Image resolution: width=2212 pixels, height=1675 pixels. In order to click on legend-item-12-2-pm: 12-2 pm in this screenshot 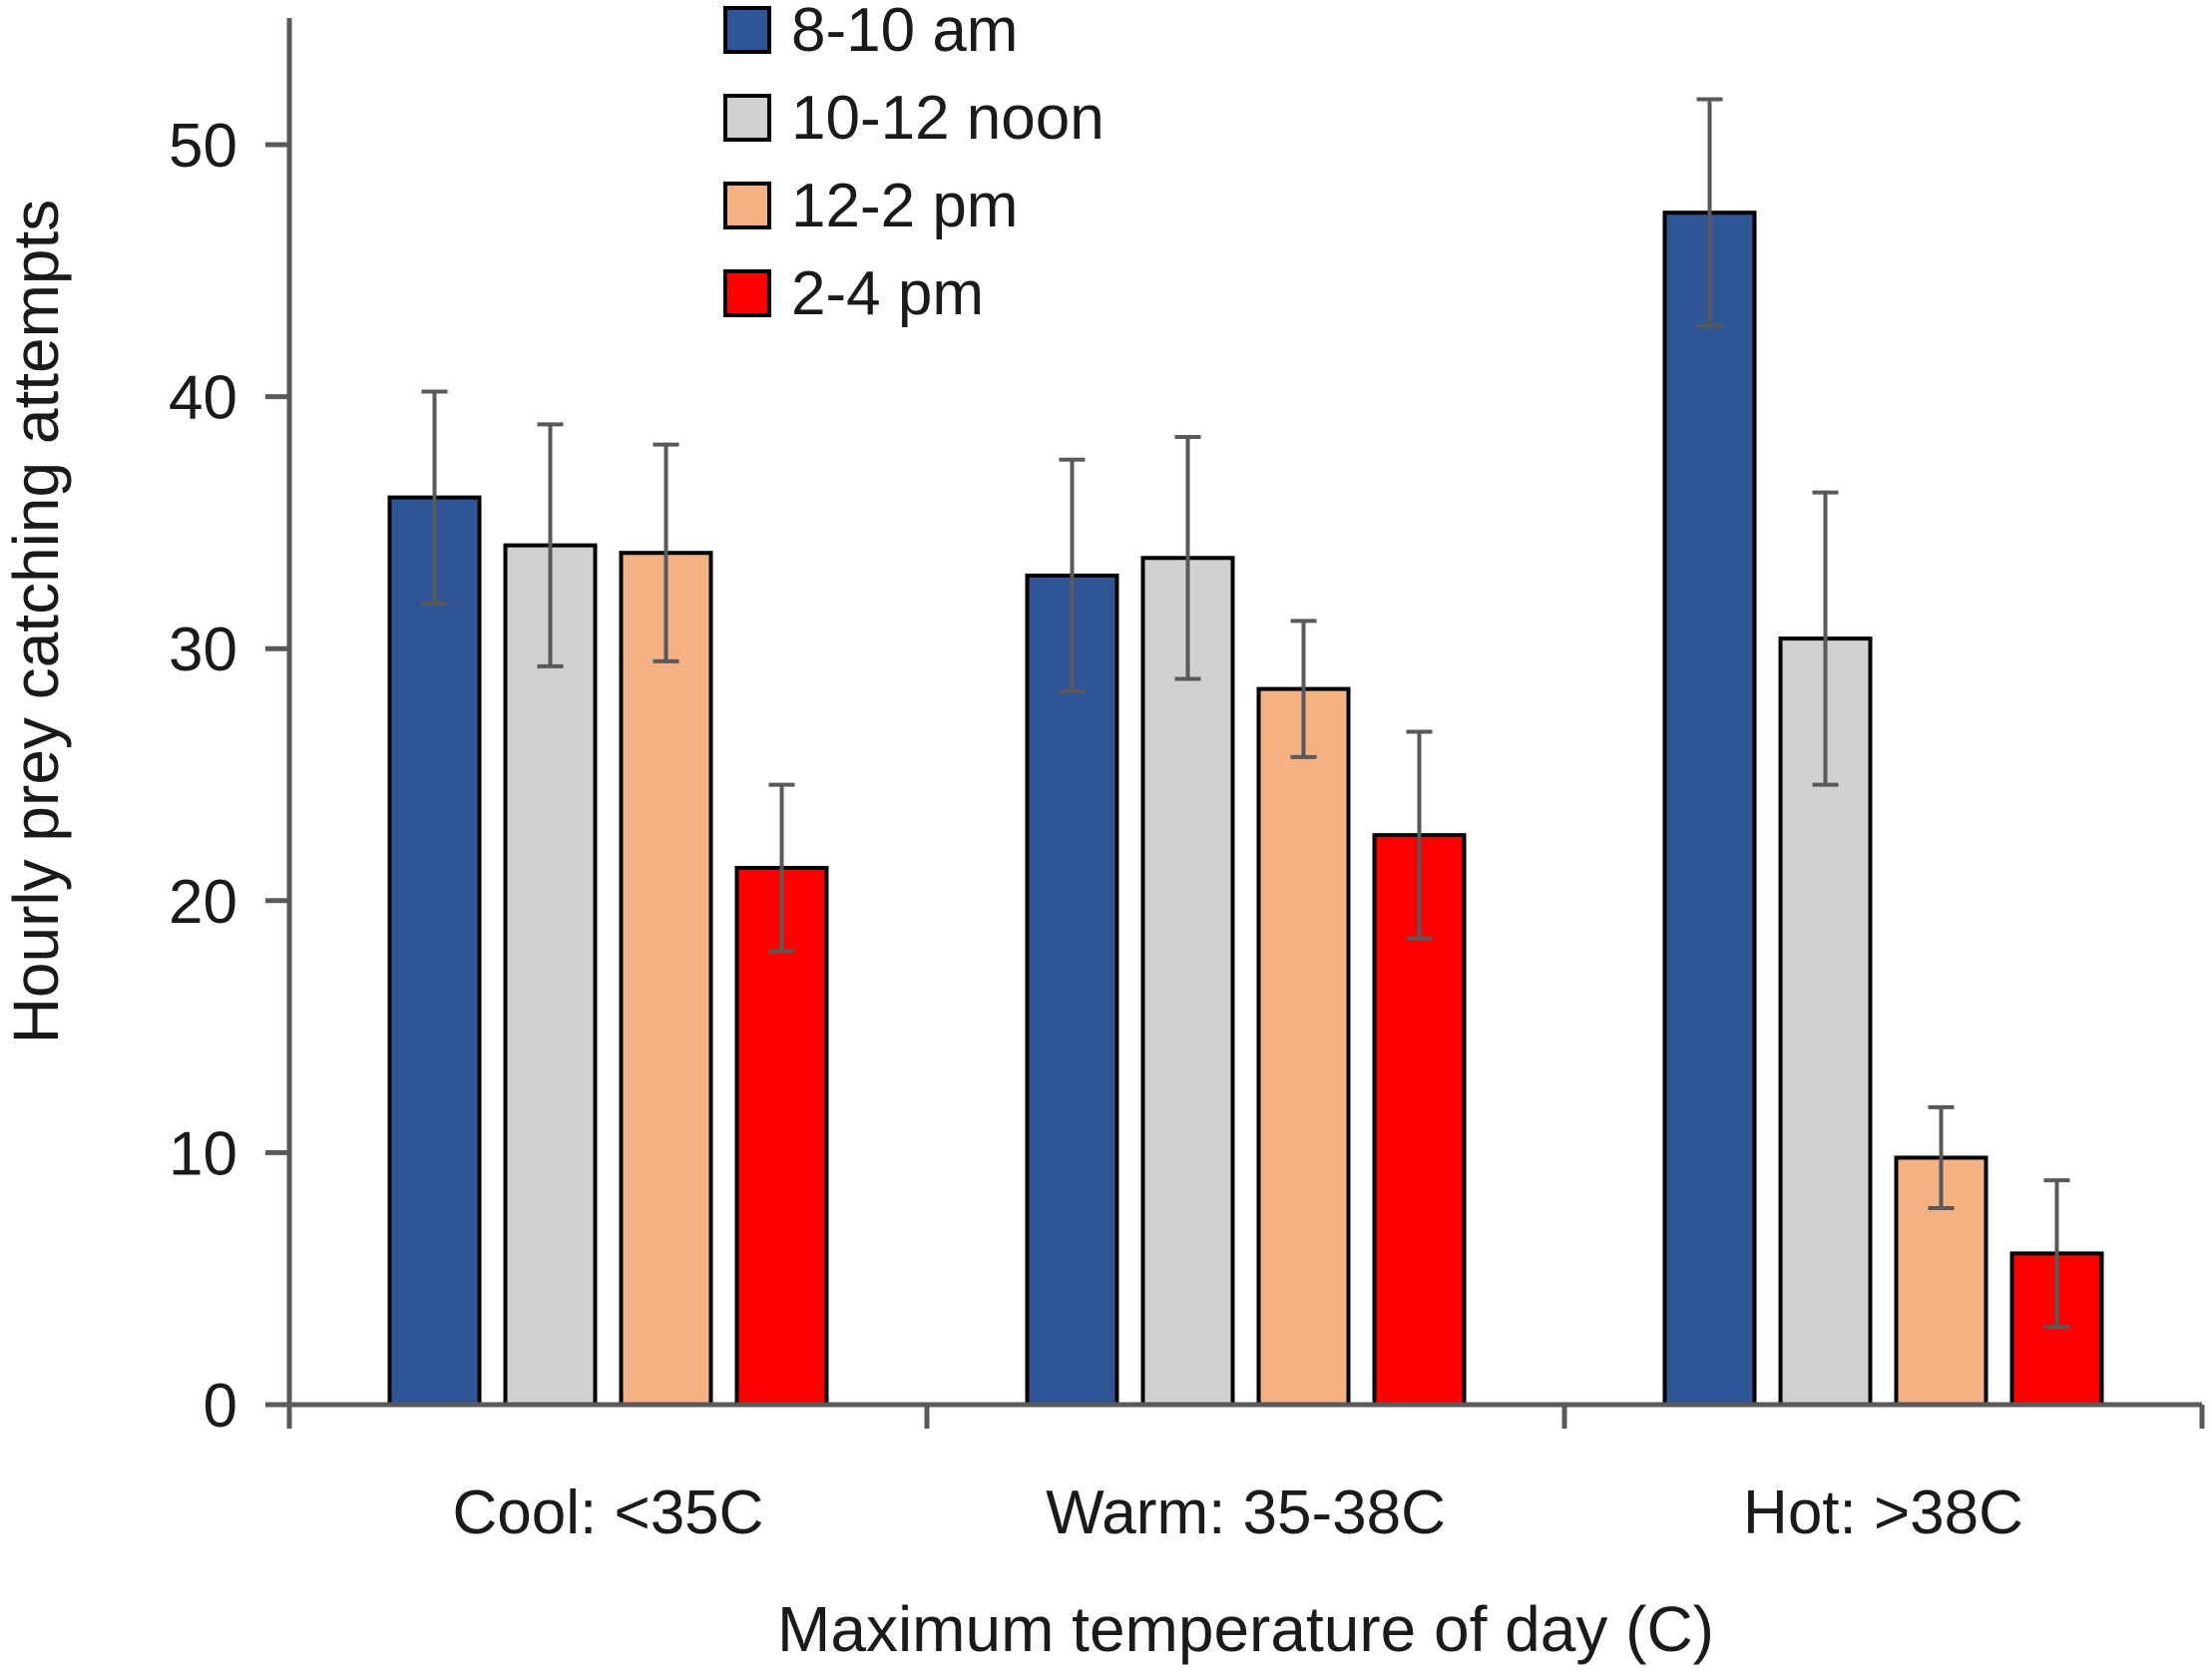, I will do `click(870, 206)`.